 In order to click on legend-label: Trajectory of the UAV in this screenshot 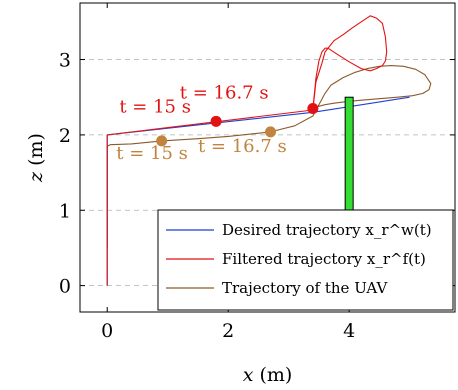, I will do `click(305, 288)`.